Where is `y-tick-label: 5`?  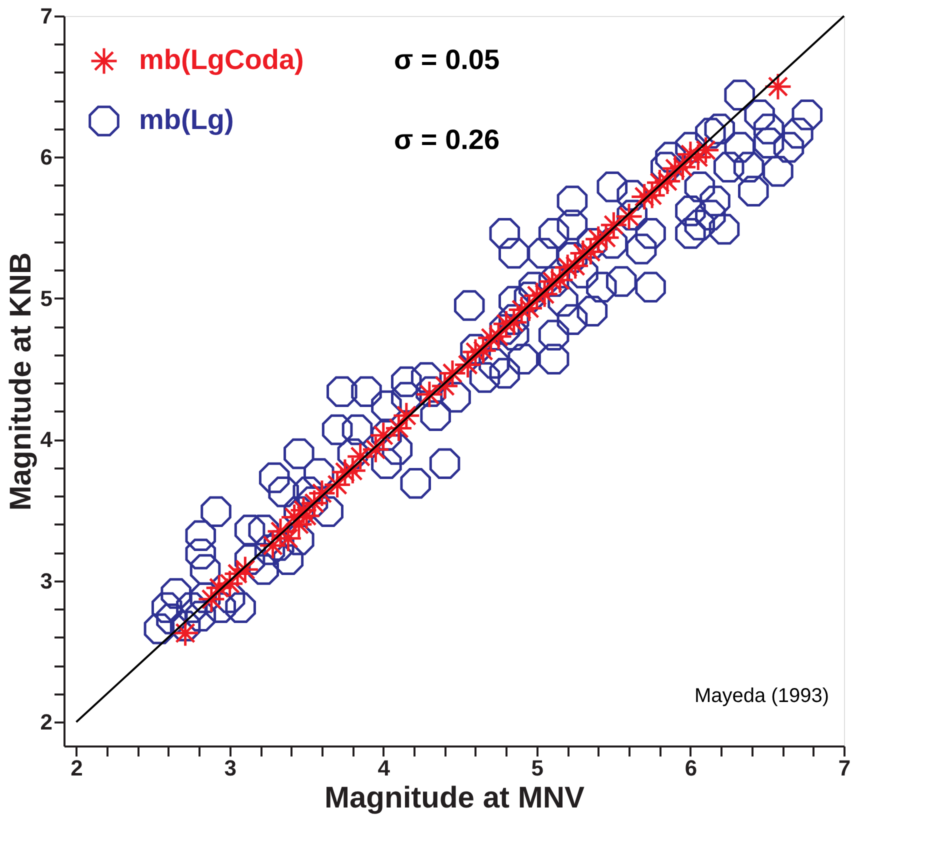
y-tick-label: 5 is located at coordinates (46, 298).